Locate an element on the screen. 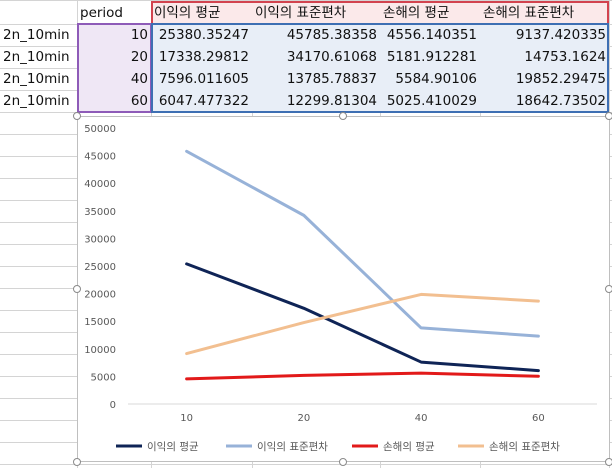 The height and width of the screenshot is (468, 612). value-cell: 9137.420335 is located at coordinates (560, 35).